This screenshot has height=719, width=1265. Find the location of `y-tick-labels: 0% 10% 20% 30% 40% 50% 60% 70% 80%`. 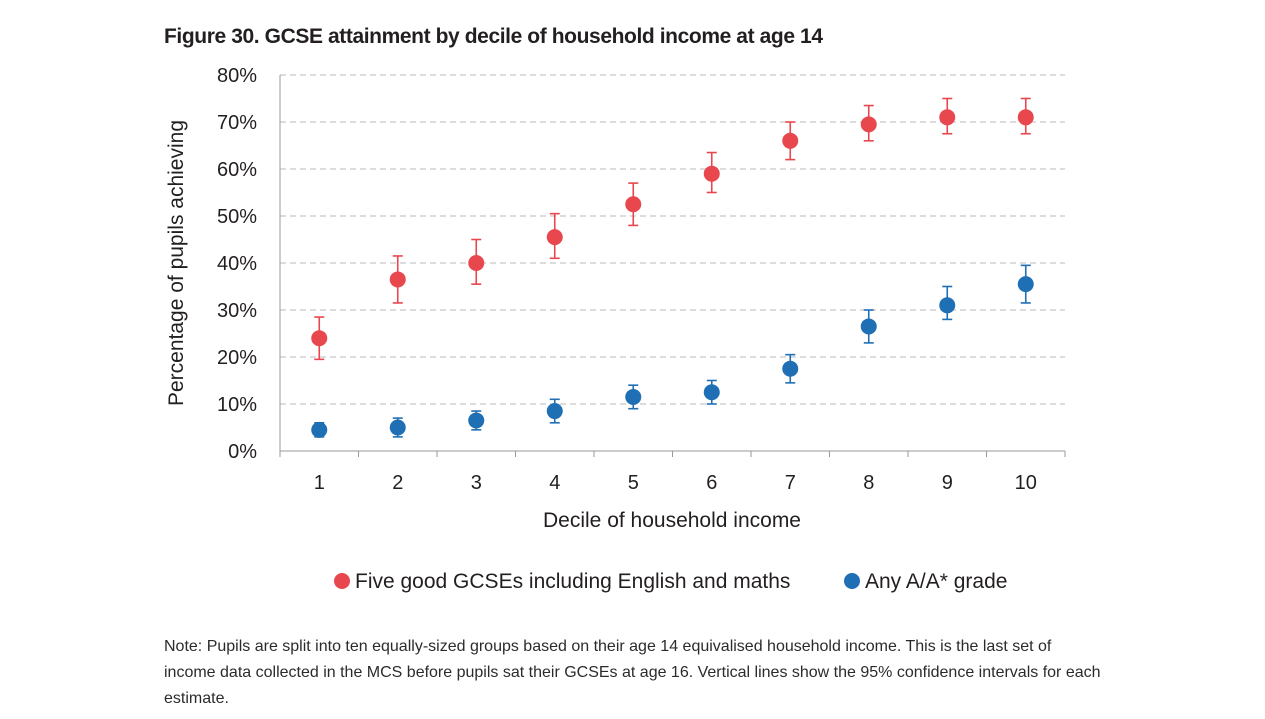

y-tick-labels: 0% 10% 20% 30% 40% 50% 60% 70% 80% is located at coordinates (237, 264).